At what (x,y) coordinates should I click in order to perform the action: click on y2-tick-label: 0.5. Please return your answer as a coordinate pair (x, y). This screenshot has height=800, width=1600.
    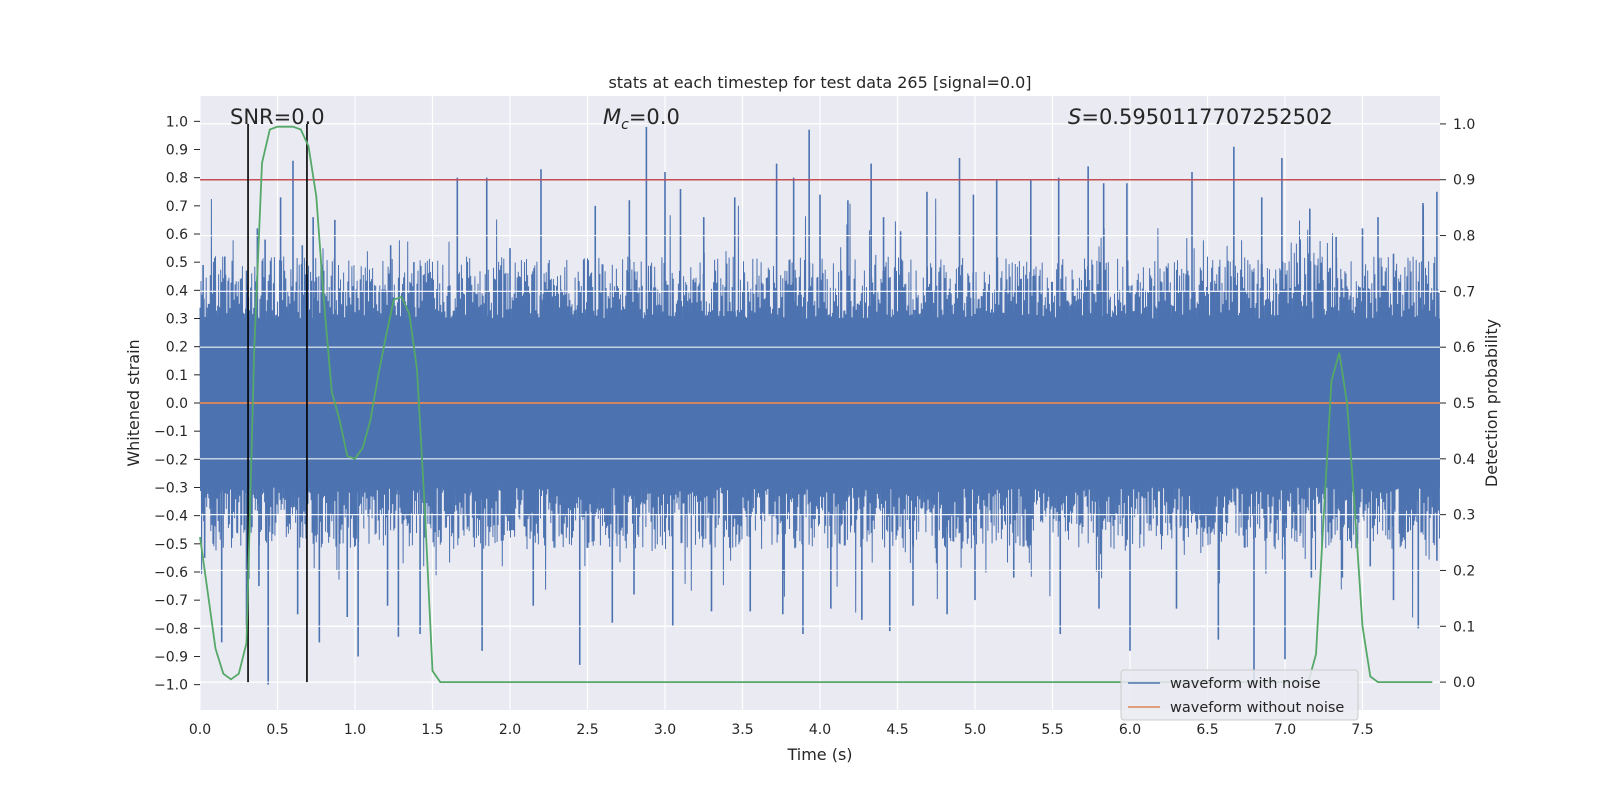
    Looking at the image, I should click on (1464, 404).